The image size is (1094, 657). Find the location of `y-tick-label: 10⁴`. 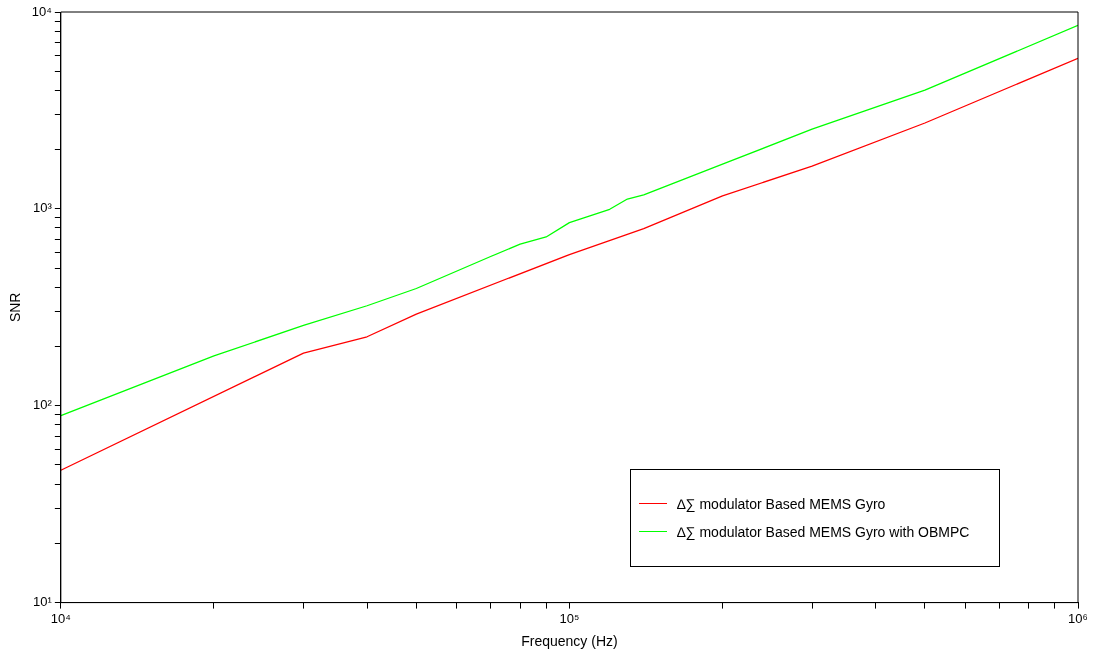

y-tick-label: 10⁴ is located at coordinates (41, 11).